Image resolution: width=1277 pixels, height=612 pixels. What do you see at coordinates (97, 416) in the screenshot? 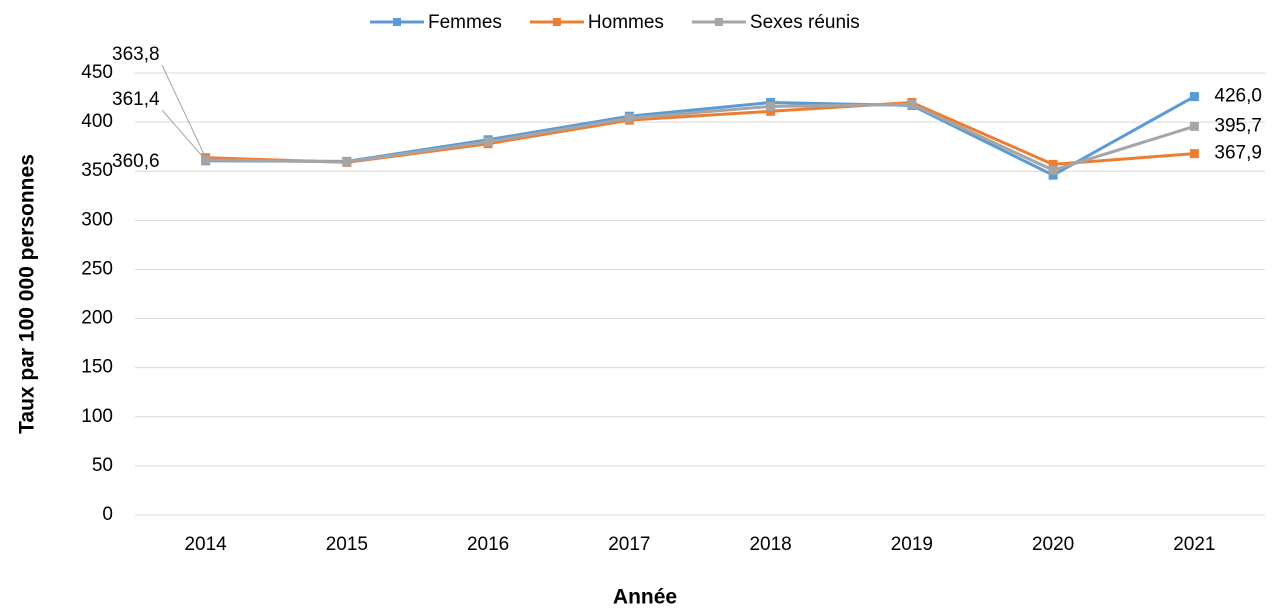
I see `y-tick-label: 100` at bounding box center [97, 416].